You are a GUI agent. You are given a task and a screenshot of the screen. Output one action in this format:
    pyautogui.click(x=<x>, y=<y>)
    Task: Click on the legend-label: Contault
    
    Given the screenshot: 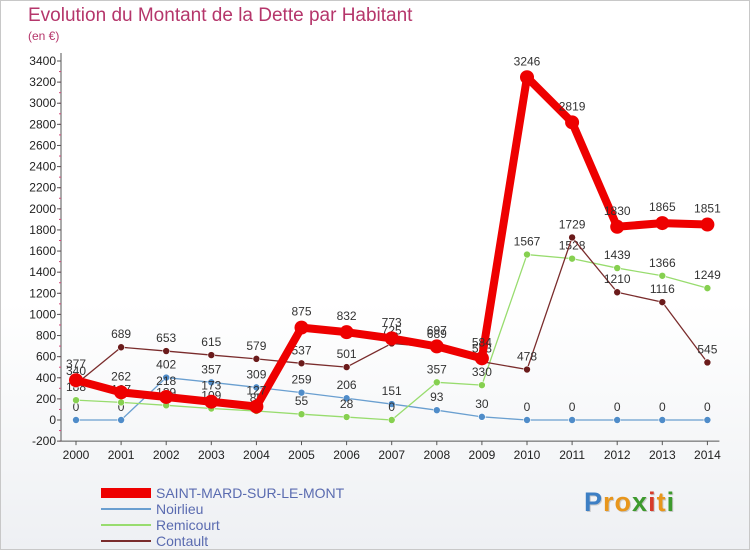 What is the action you would take?
    pyautogui.click(x=182, y=541)
    